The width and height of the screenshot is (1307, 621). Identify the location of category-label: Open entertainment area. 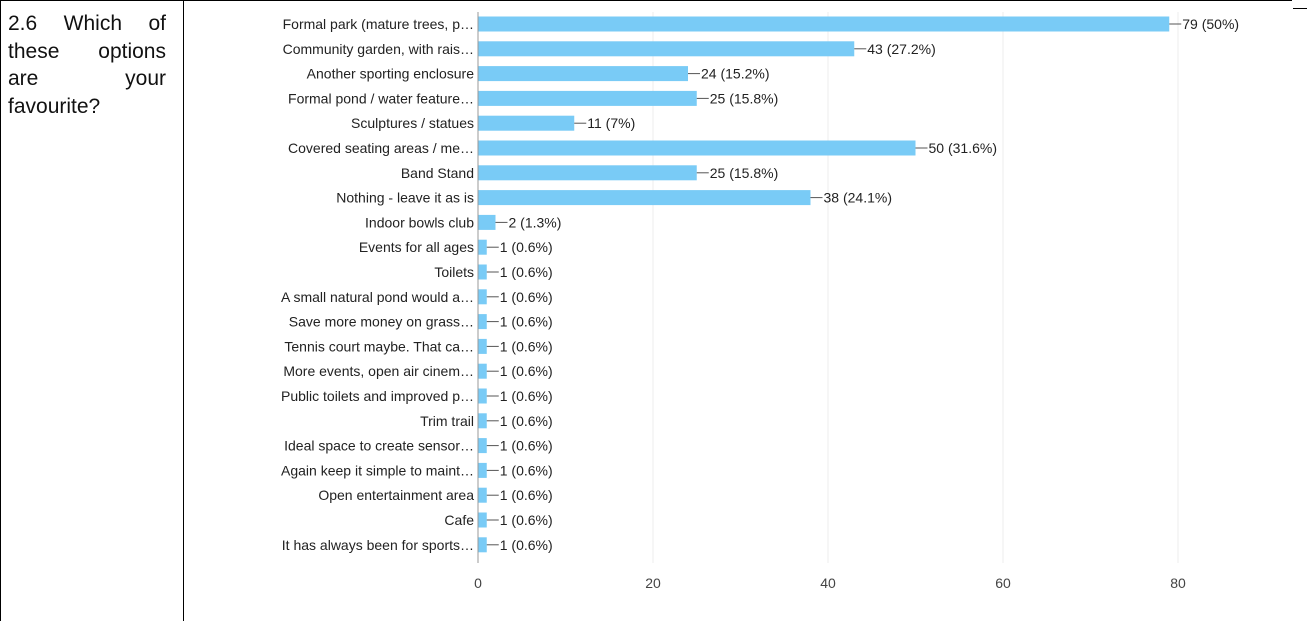
(396, 495).